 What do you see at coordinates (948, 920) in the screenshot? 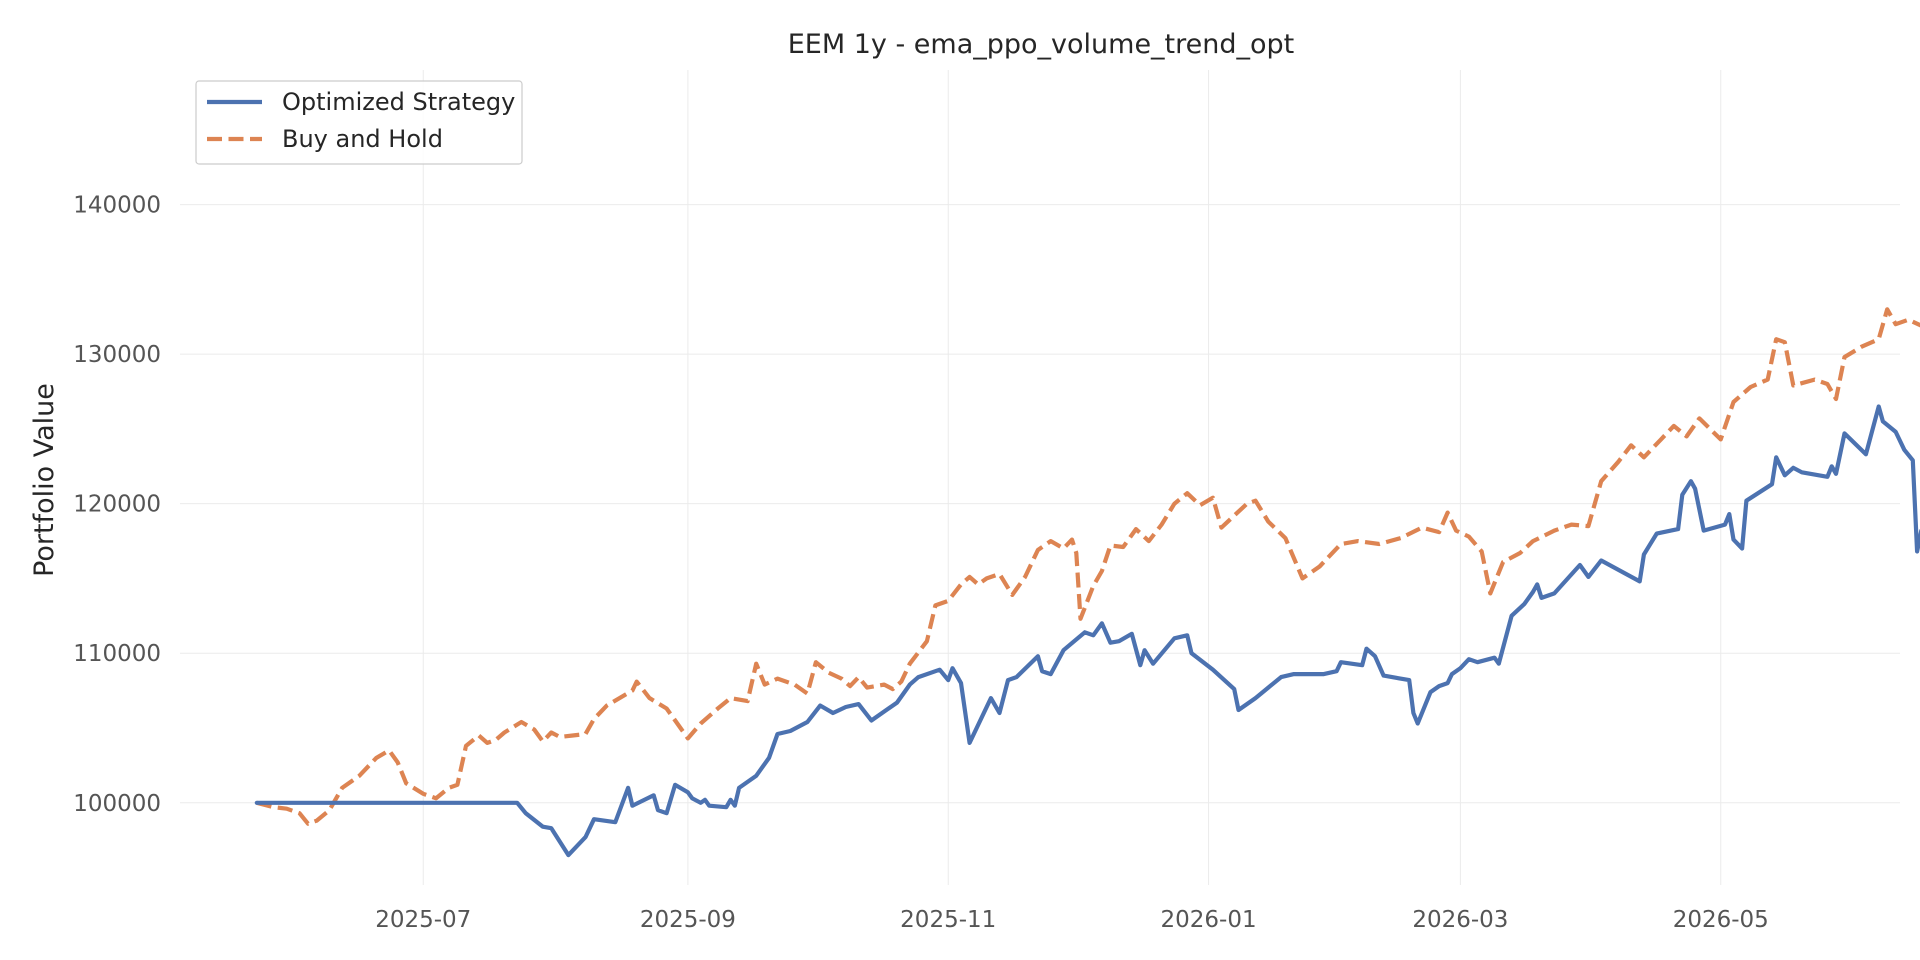
I see `x-tick-label: 2025-11` at bounding box center [948, 920].